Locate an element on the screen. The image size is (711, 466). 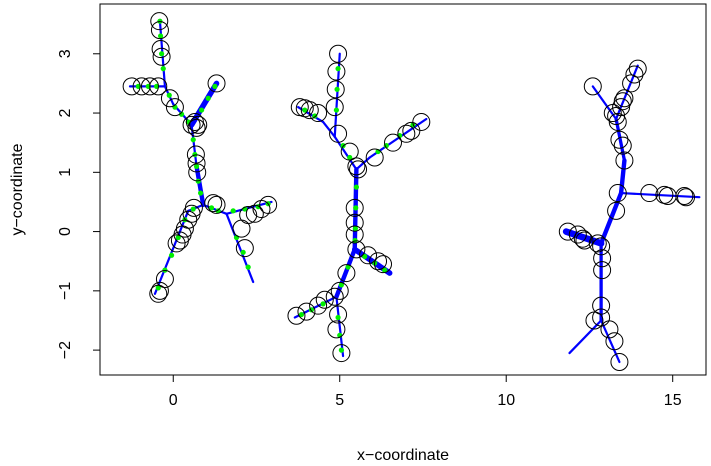
y-tick-label: 1 is located at coordinates (65, 172).